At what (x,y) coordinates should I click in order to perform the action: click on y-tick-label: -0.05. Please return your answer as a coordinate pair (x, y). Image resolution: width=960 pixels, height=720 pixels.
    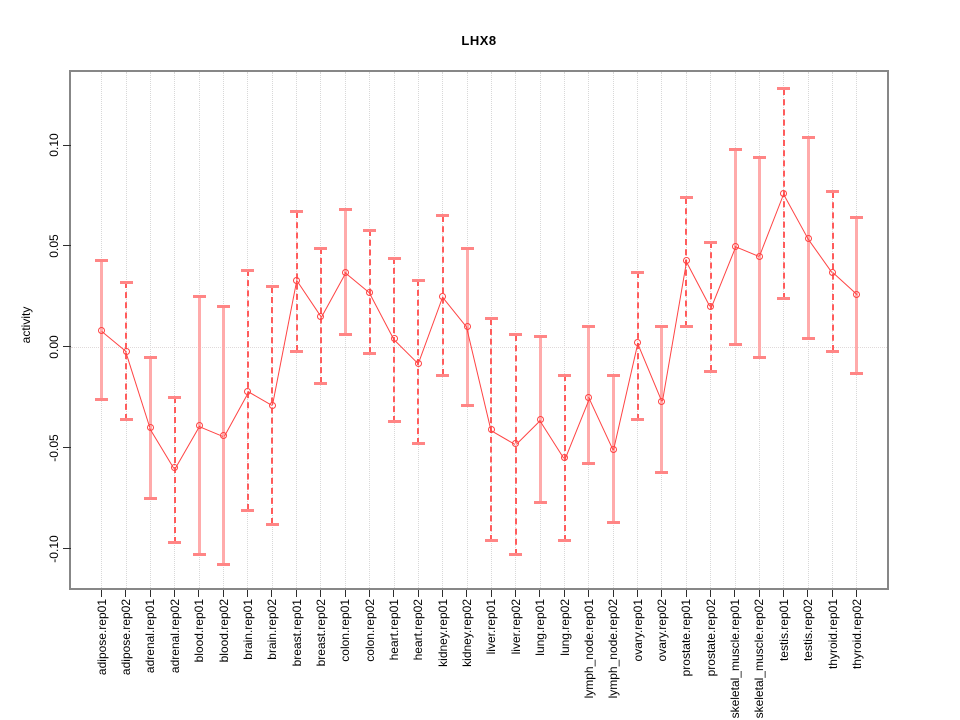
    Looking at the image, I should click on (54, 448).